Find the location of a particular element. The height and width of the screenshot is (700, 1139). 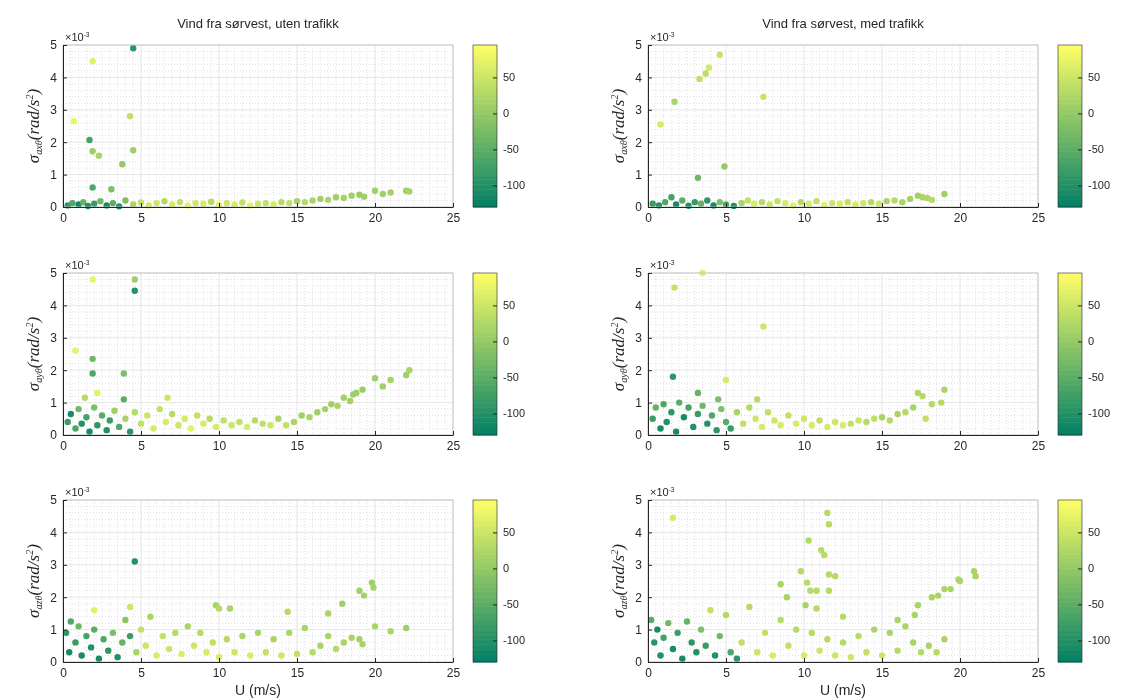

chart-title: Vind fra sørvest, uten trafikk is located at coordinates (258, 23).